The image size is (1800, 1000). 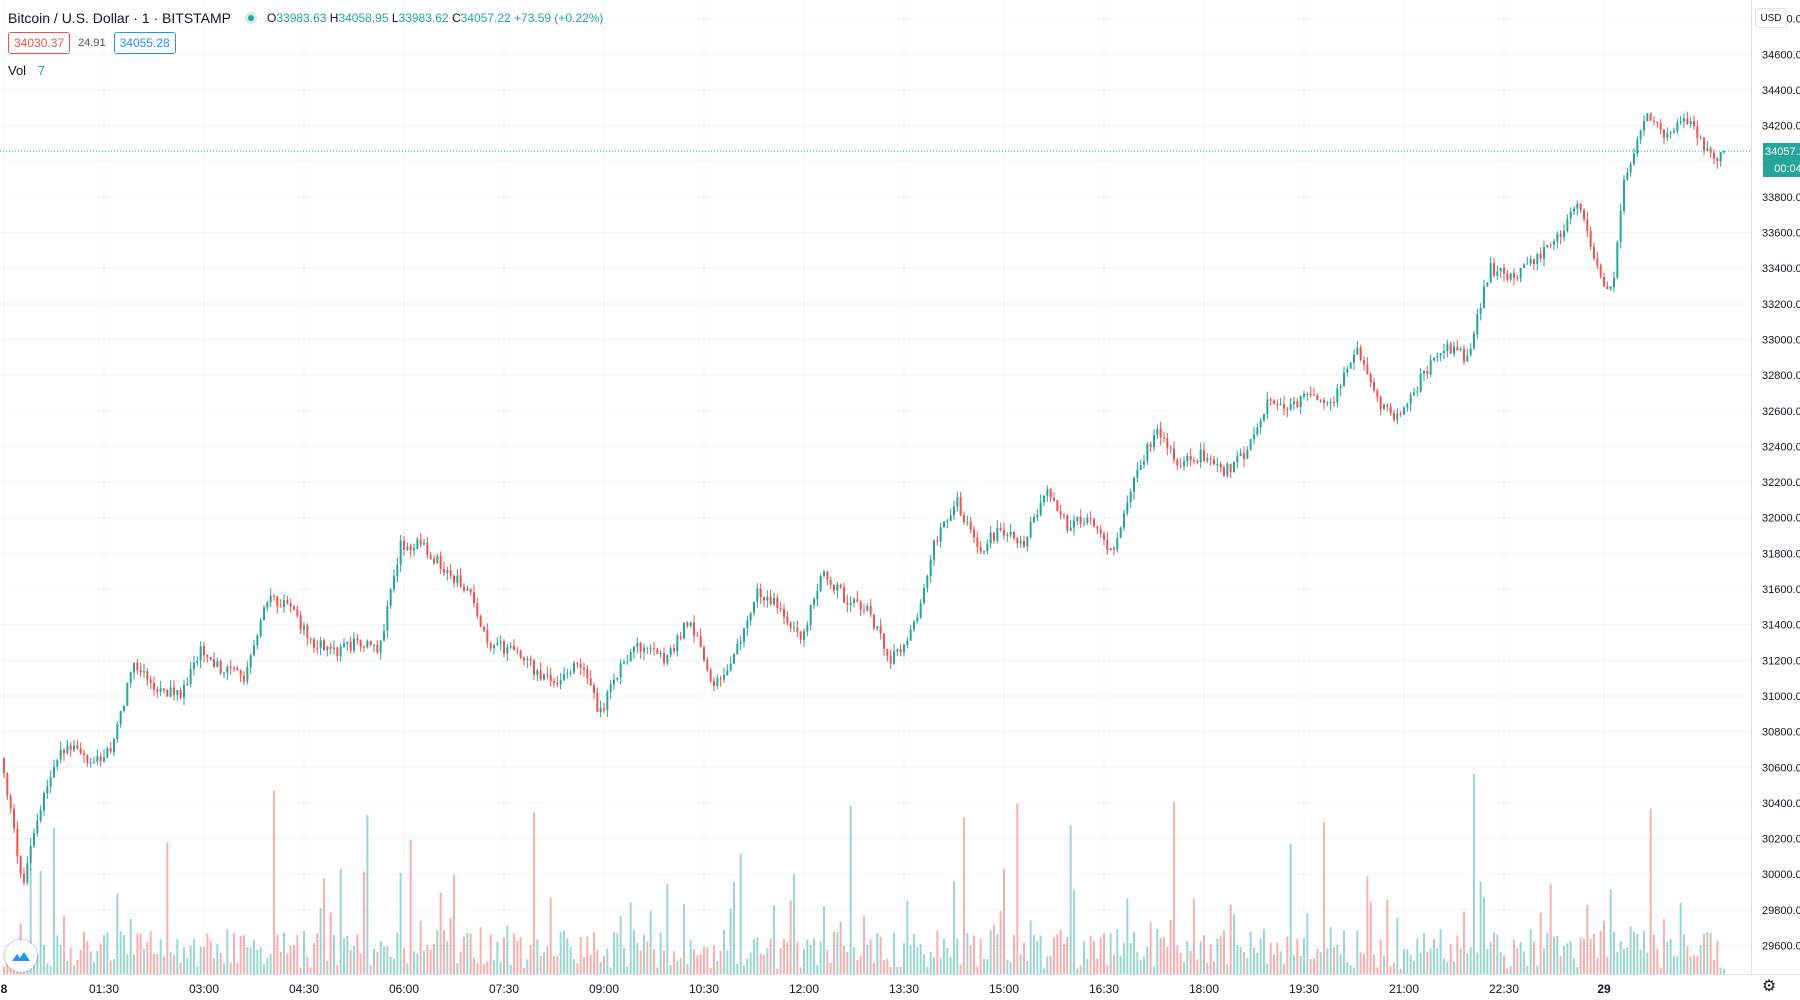 I want to click on gear-icon: ⚙, so click(x=1769, y=986).